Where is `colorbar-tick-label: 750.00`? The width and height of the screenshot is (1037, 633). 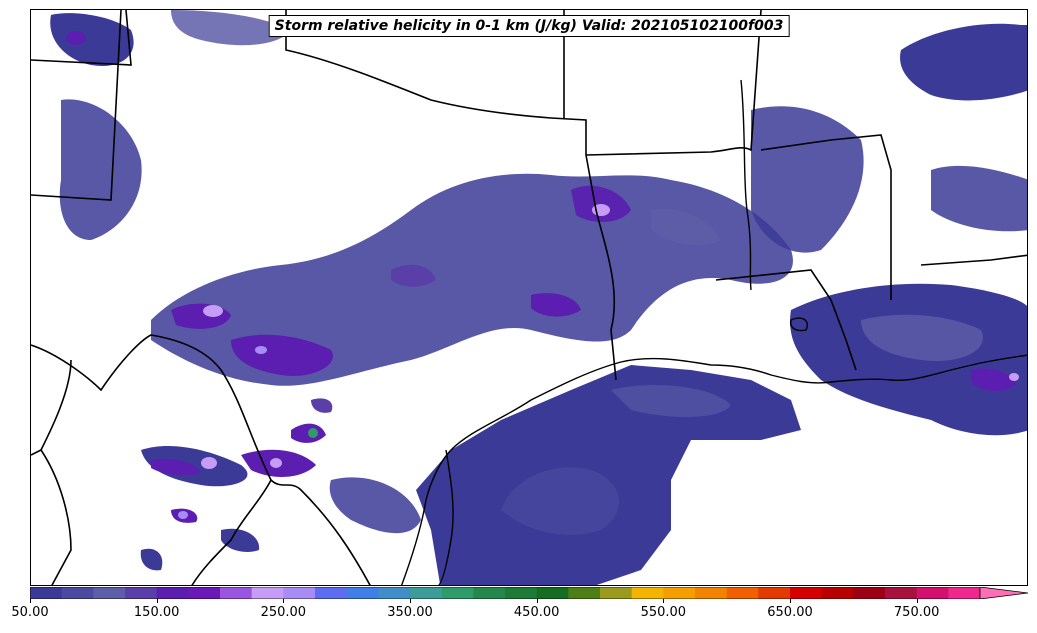
colorbar-tick-label: 750.00 is located at coordinates (916, 612).